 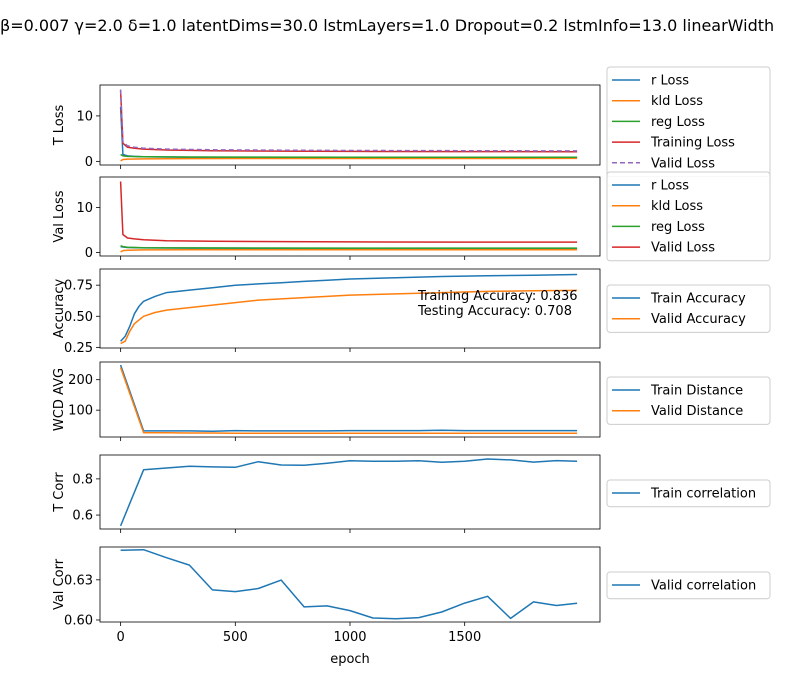 I want to click on series-line-train-distance, so click(x=348, y=398).